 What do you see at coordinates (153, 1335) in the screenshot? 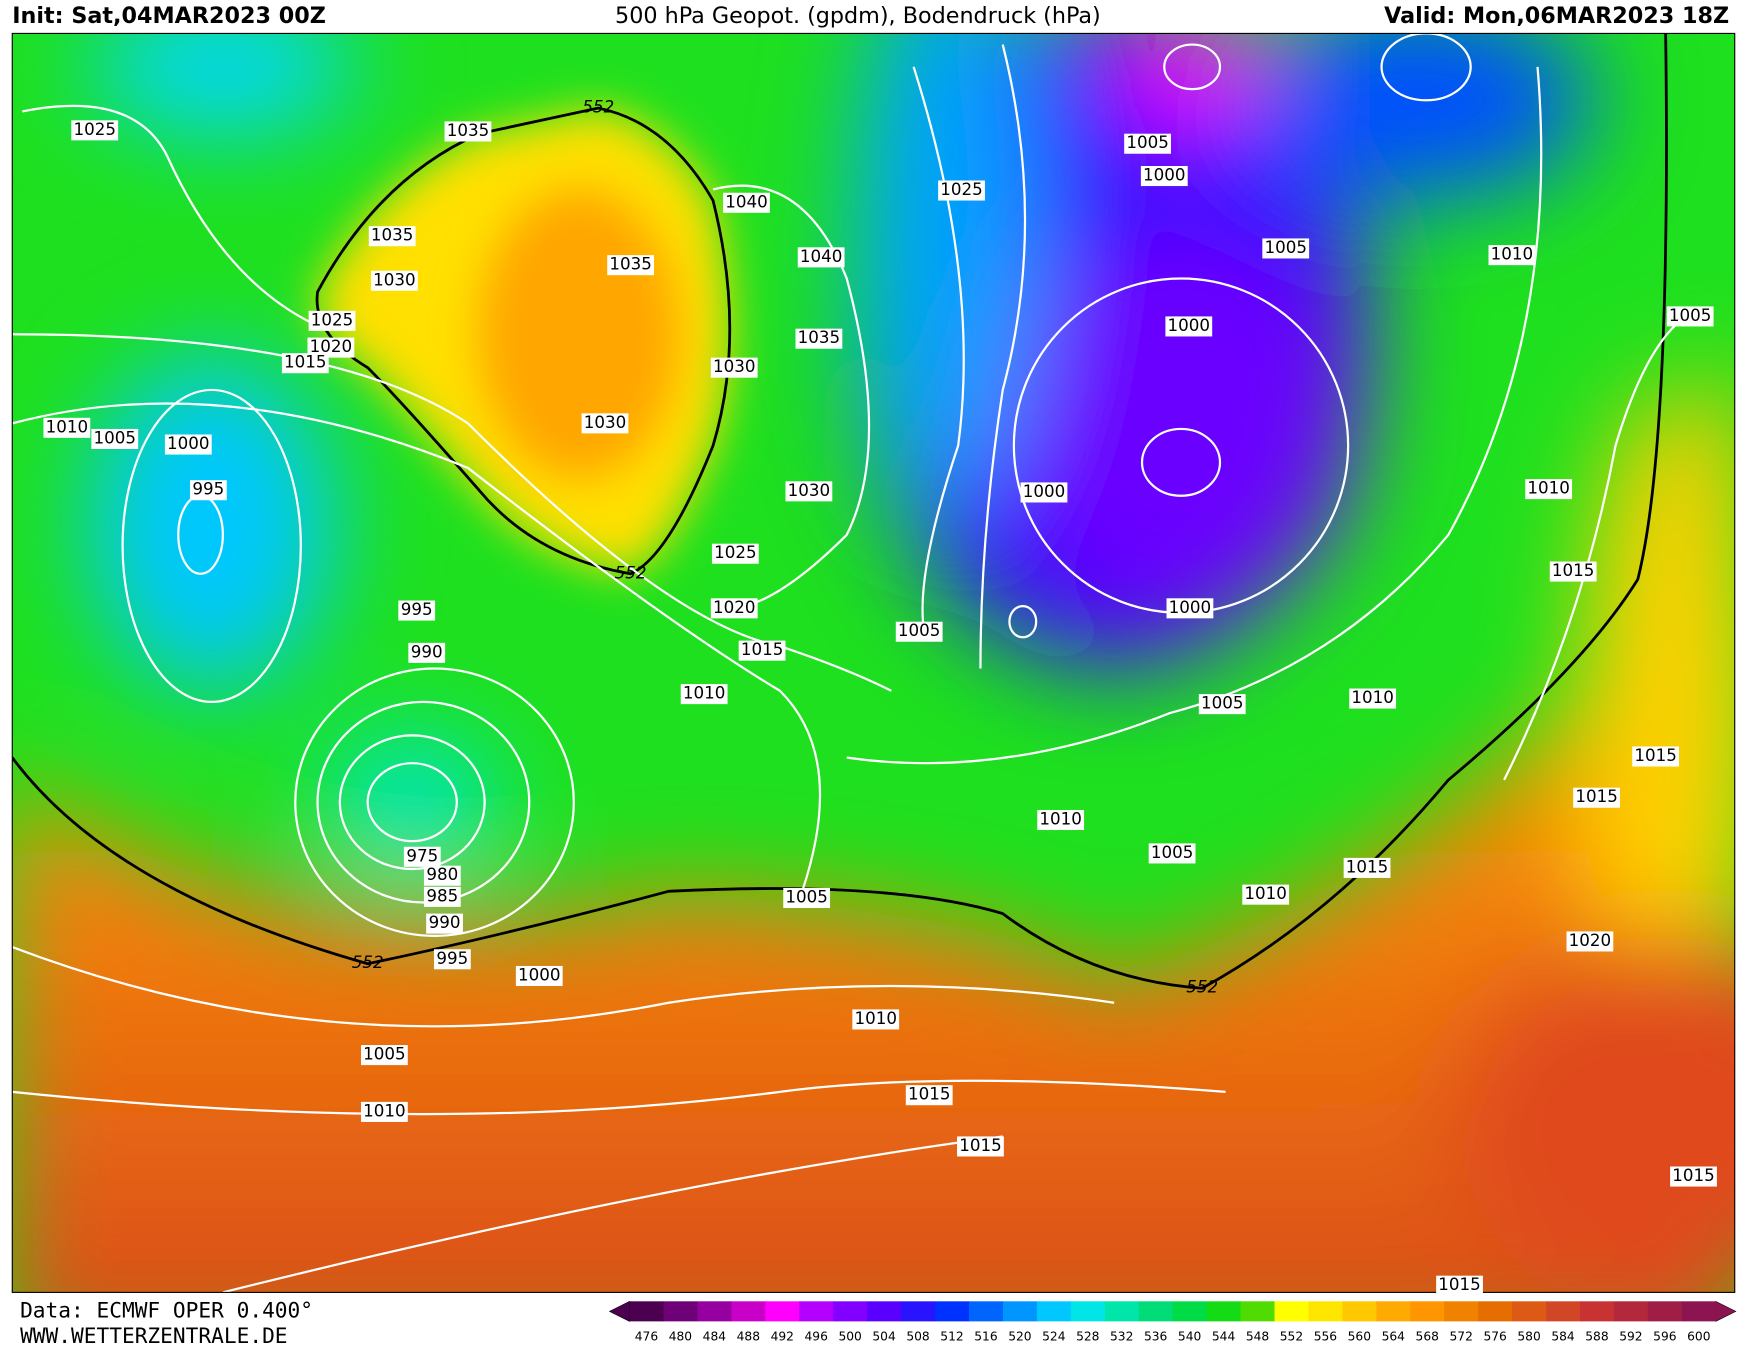
I see `site: WWW.WETTERZENTRALE.DE` at bounding box center [153, 1335].